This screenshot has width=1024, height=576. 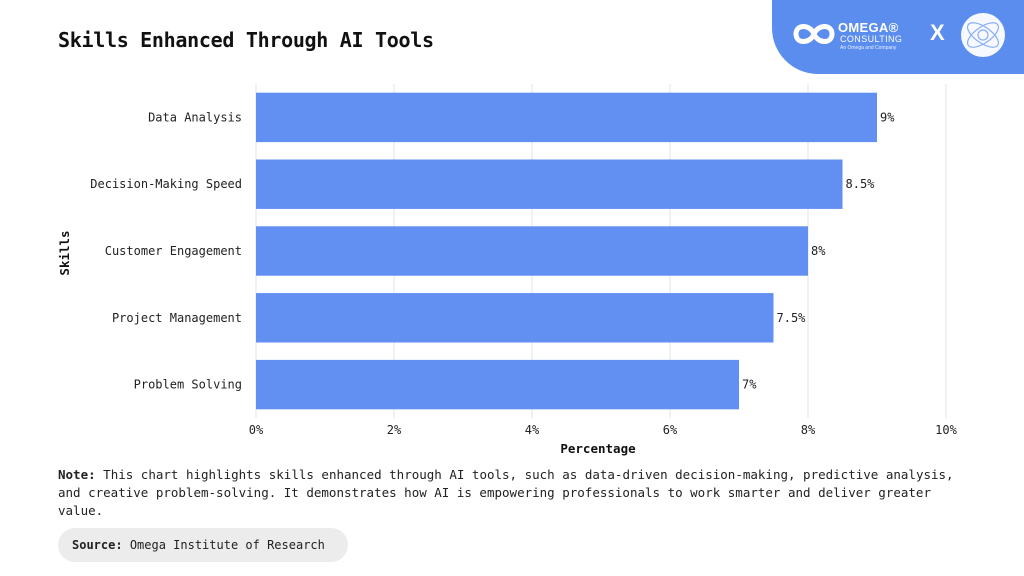 What do you see at coordinates (177, 318) in the screenshot?
I see `category-label: Project Management` at bounding box center [177, 318].